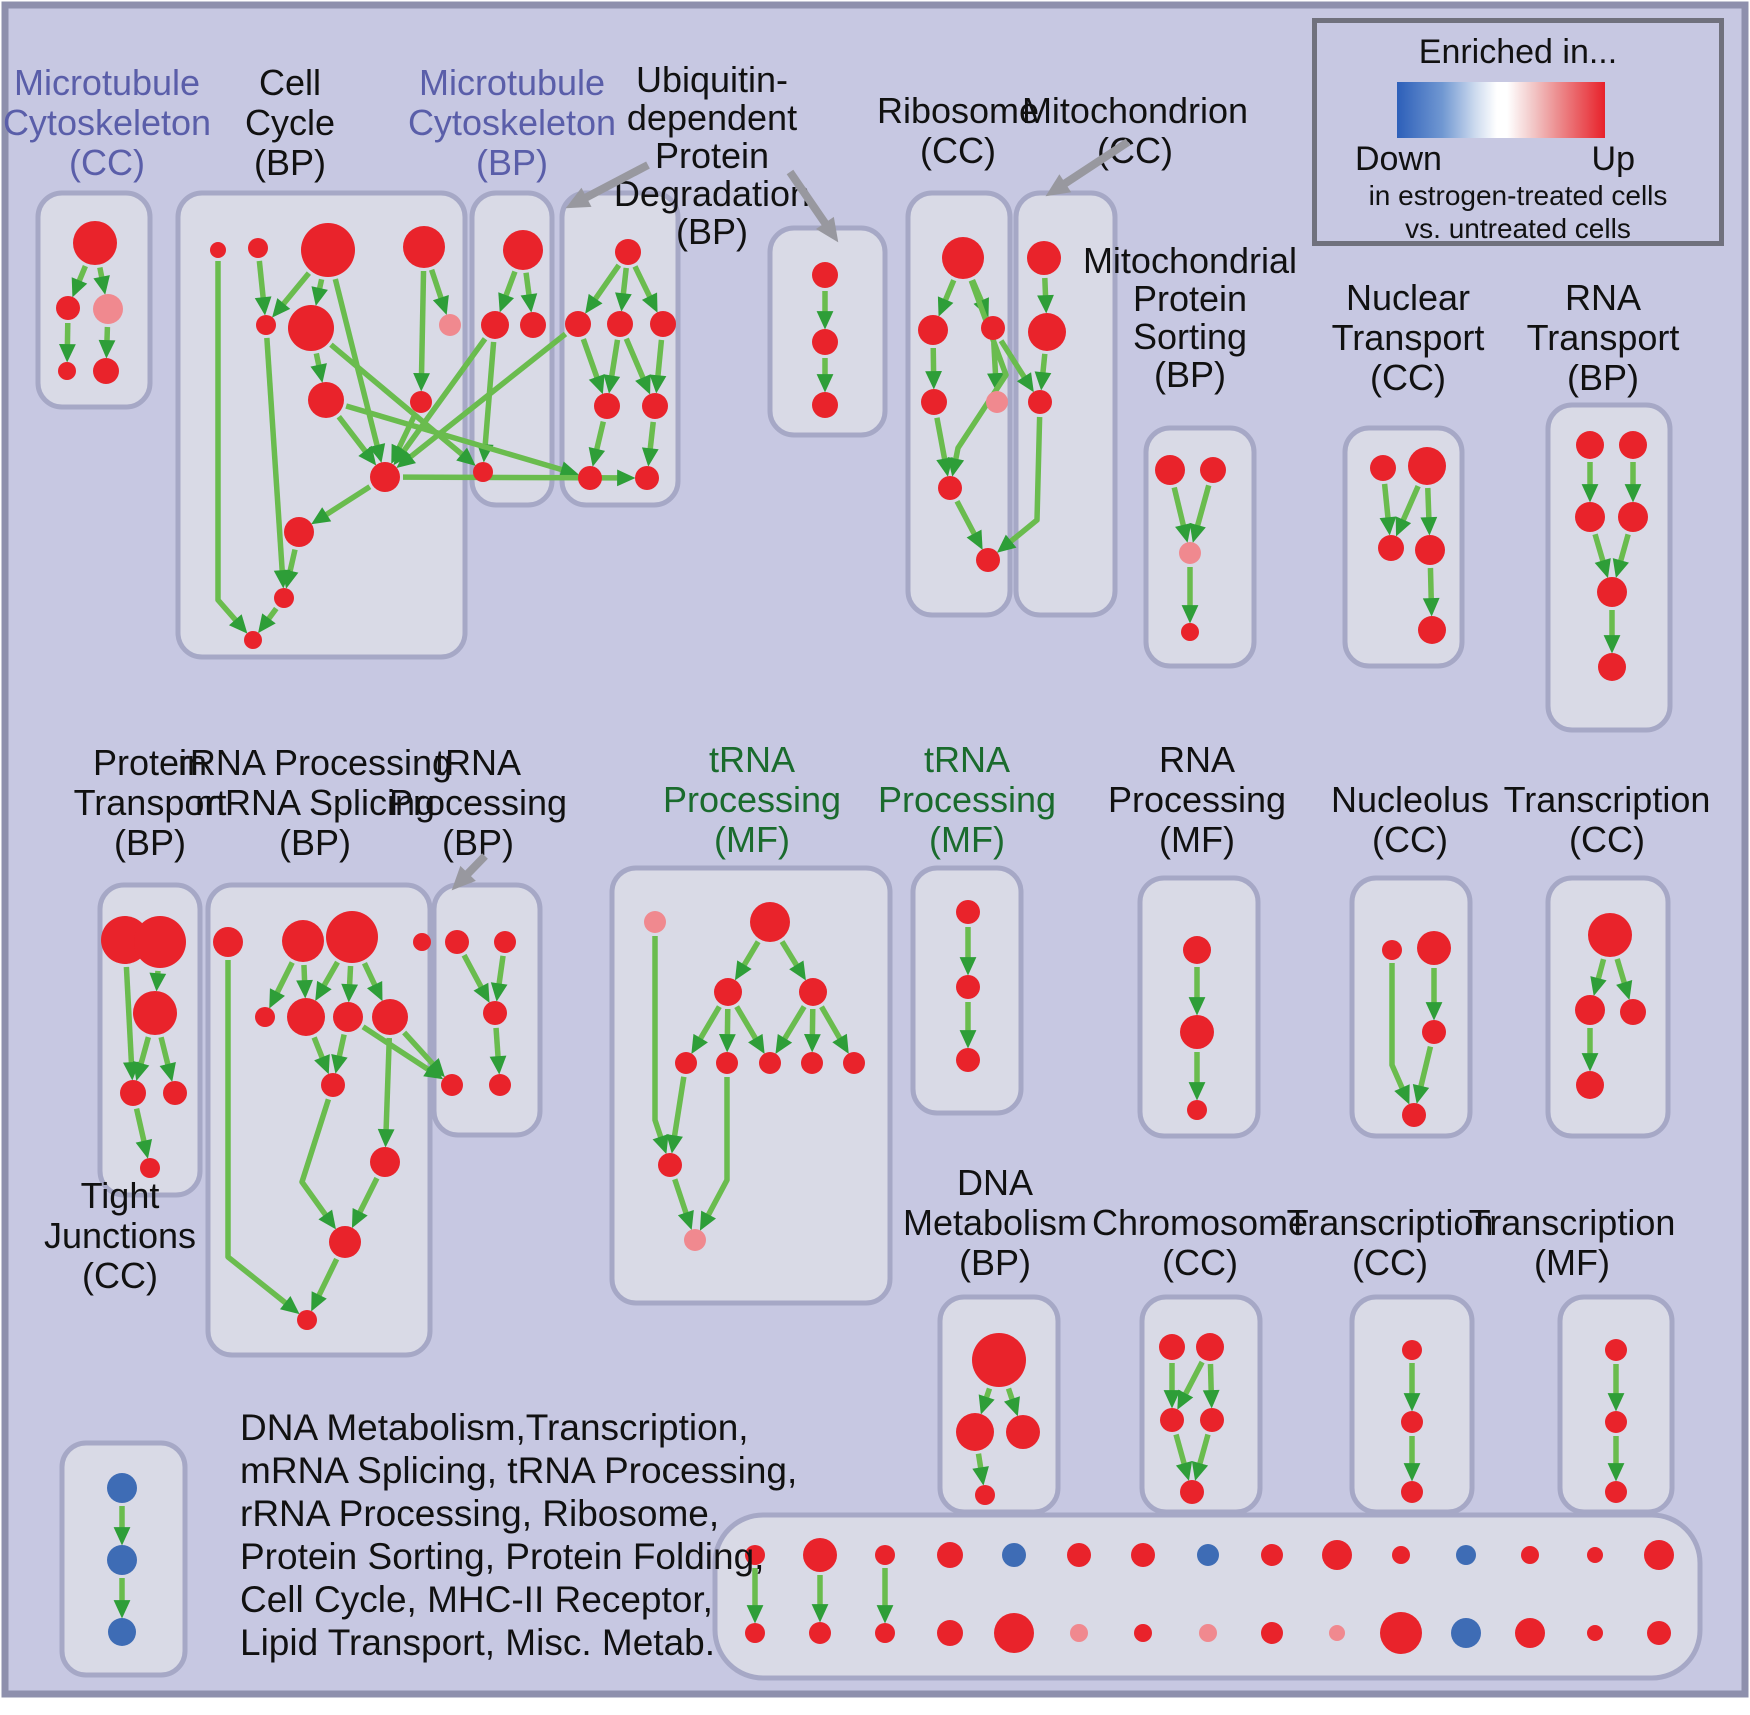 This screenshot has height=1715, width=1750. I want to click on edge-microtubule-cytoskeleton-bp, so click(508, 291).